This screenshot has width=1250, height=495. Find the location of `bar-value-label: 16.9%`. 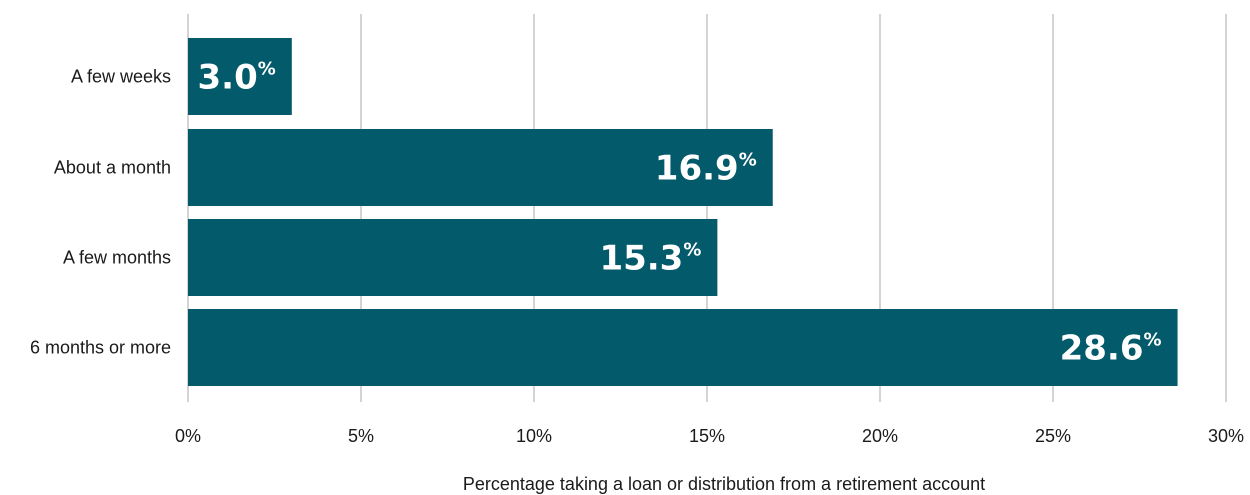

bar-value-label: 16.9% is located at coordinates (706, 169).